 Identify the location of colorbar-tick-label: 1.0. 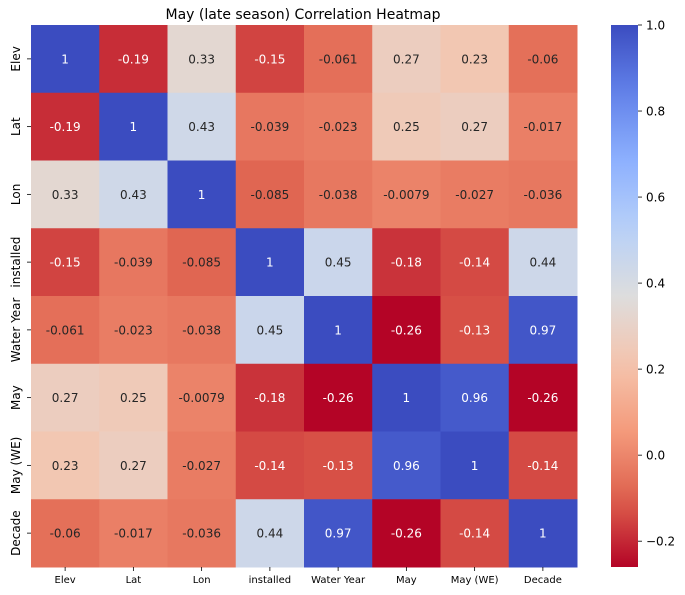
(655, 26).